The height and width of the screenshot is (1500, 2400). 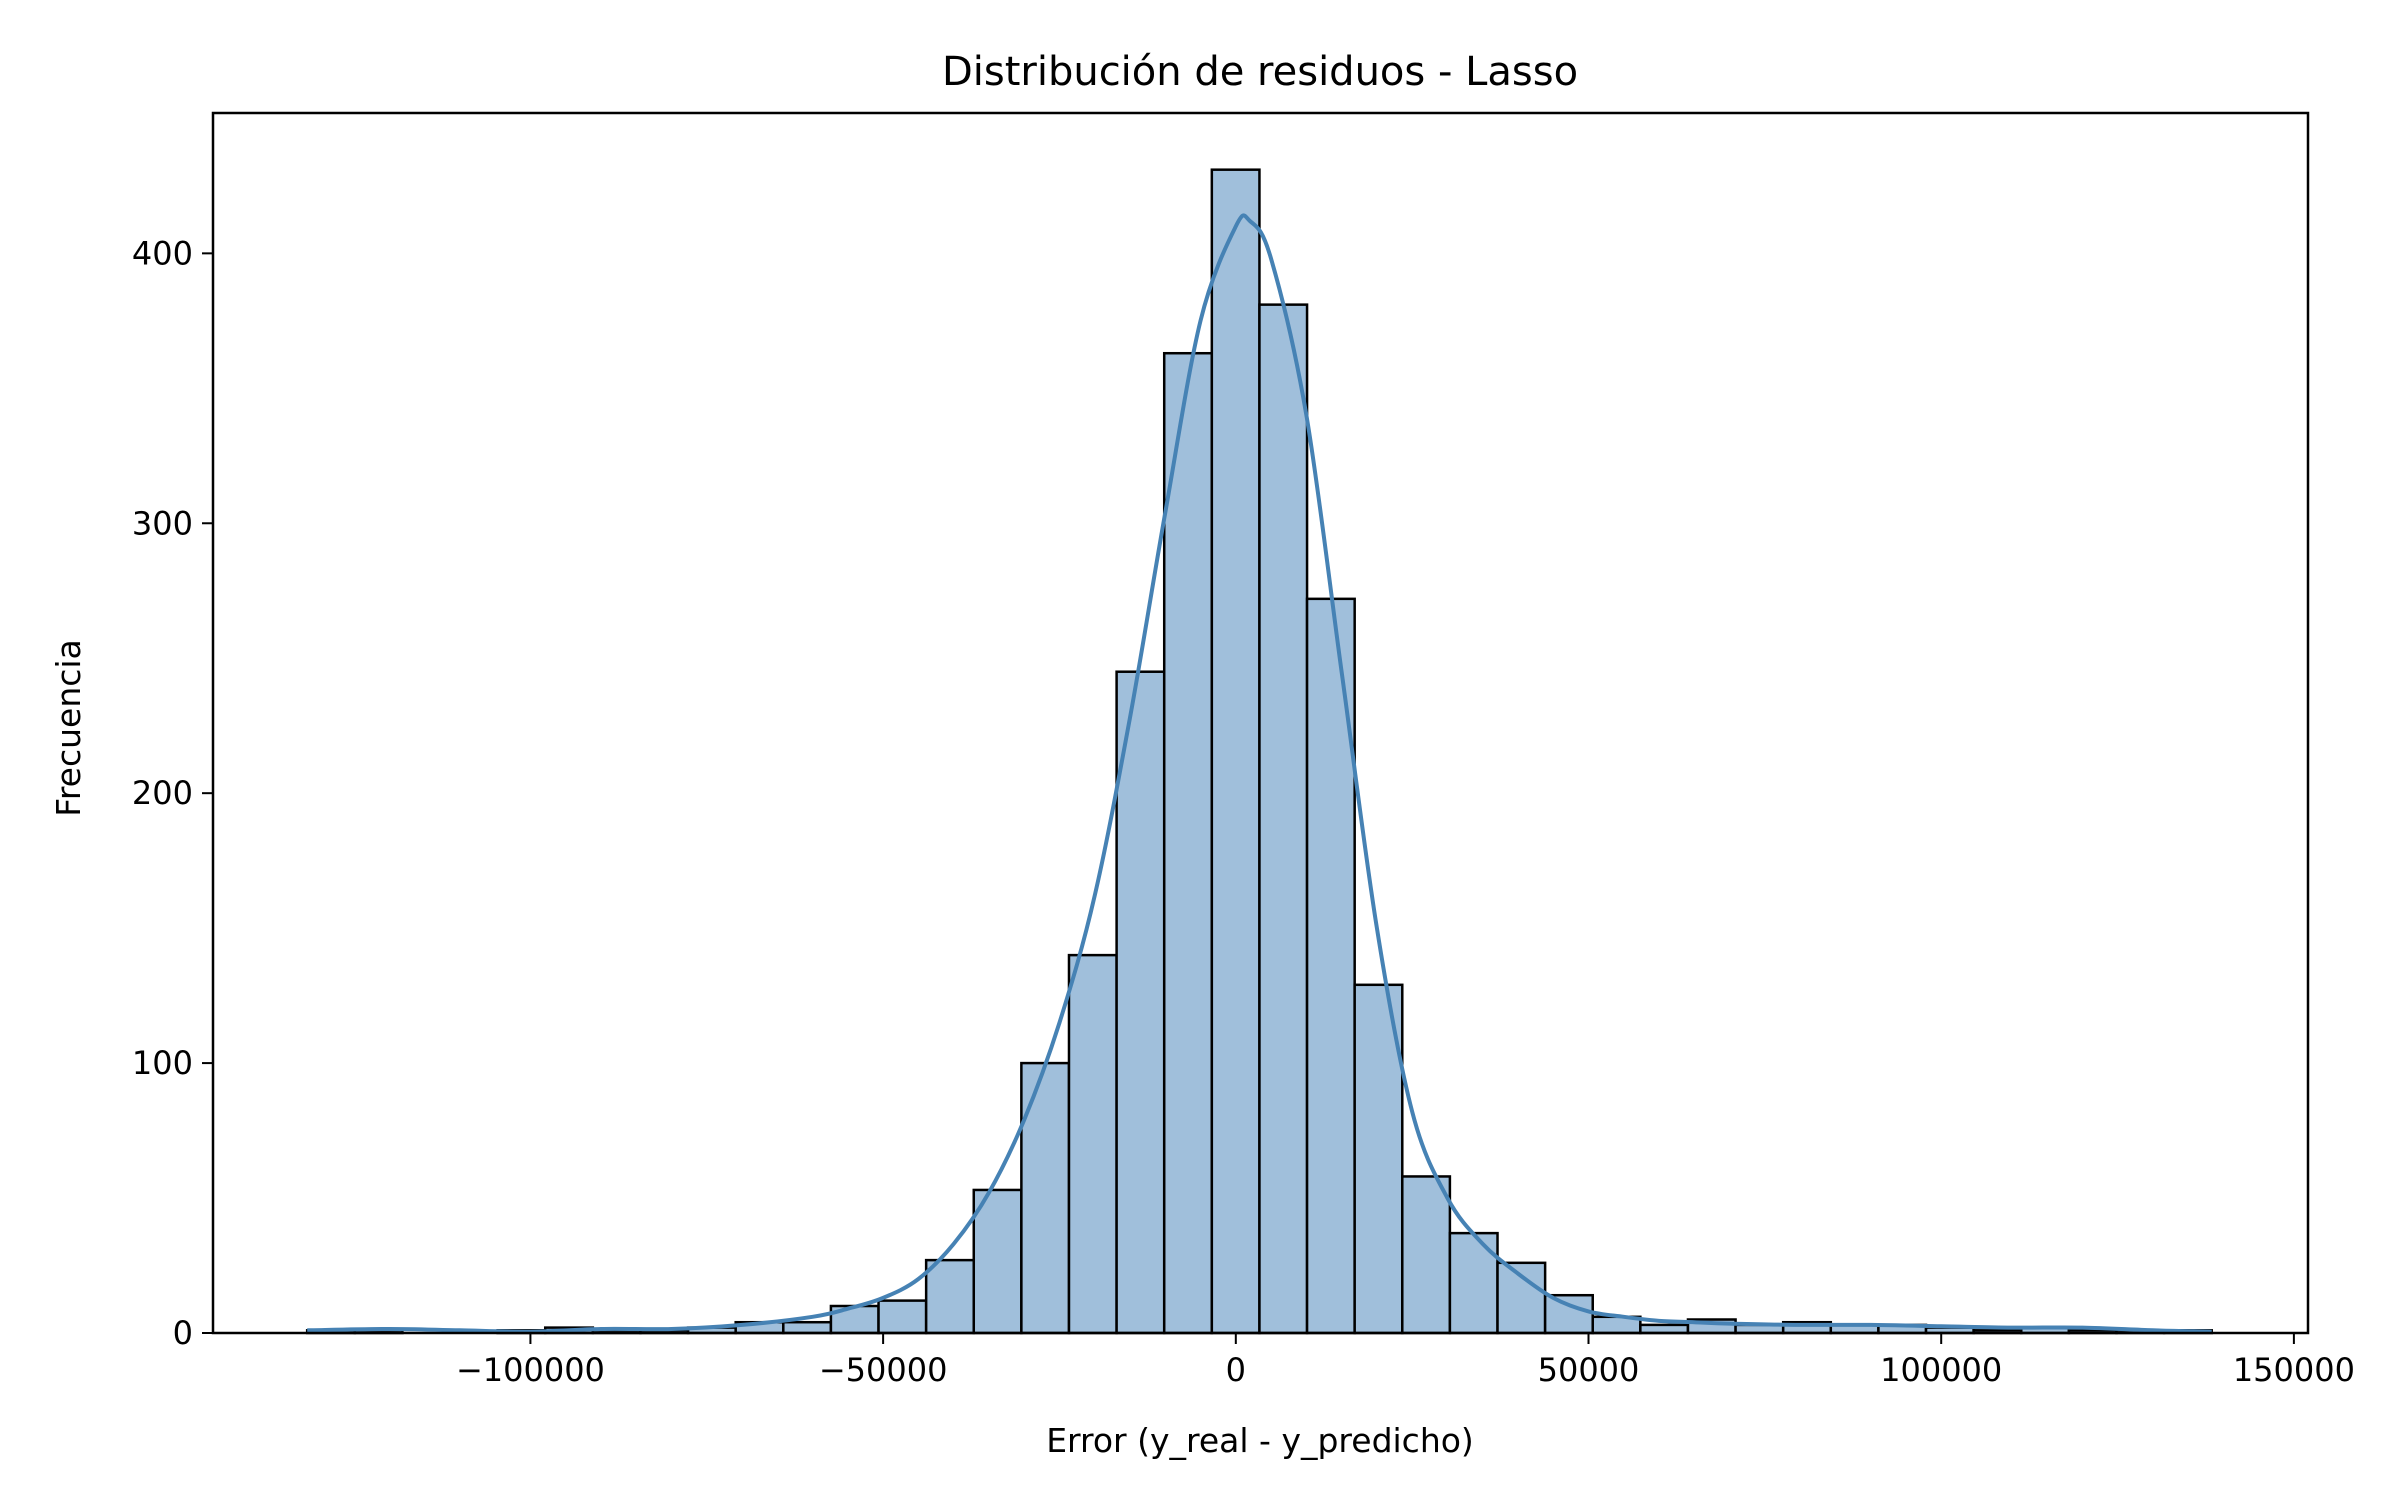 What do you see at coordinates (1941, 1370) in the screenshot?
I see `x-tick-label: 100000` at bounding box center [1941, 1370].